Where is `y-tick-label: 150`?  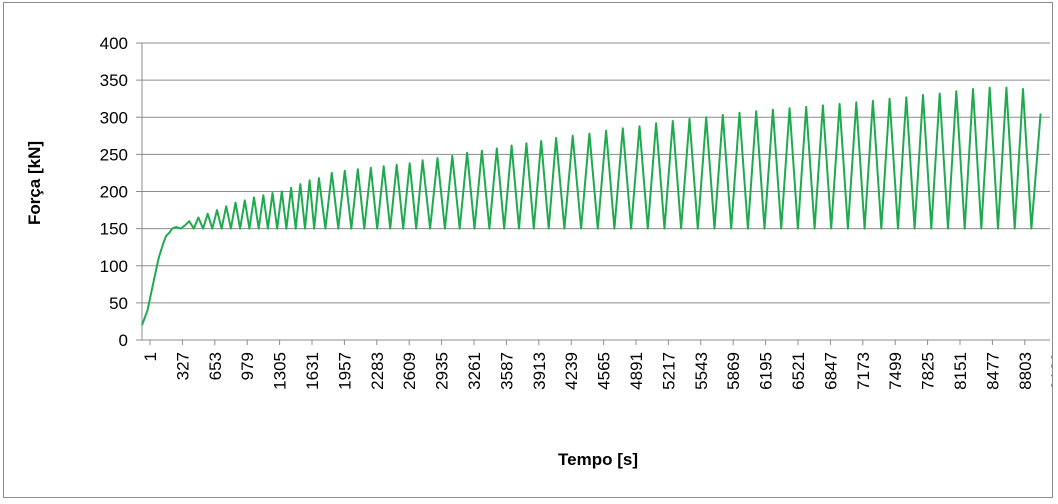
y-tick-label: 150 is located at coordinates (114, 229).